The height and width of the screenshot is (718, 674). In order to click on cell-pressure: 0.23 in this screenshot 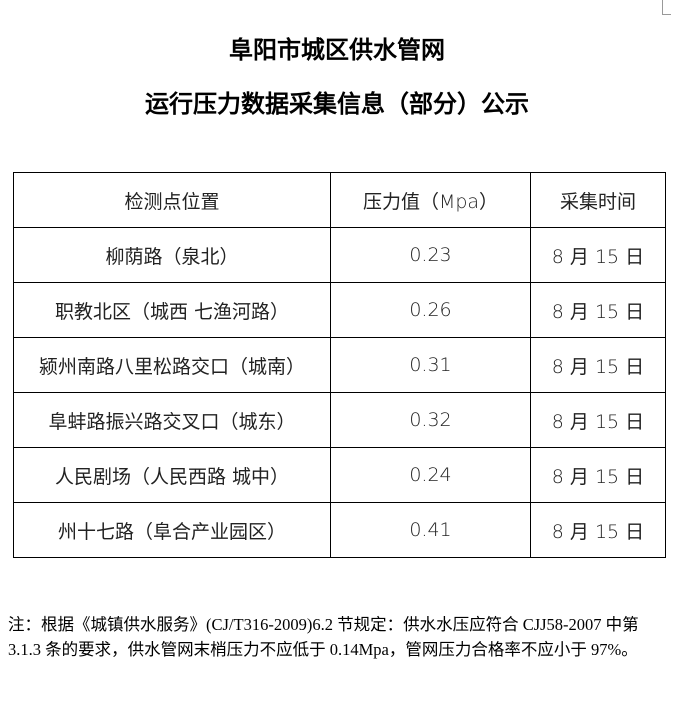, I will do `click(430, 255)`.